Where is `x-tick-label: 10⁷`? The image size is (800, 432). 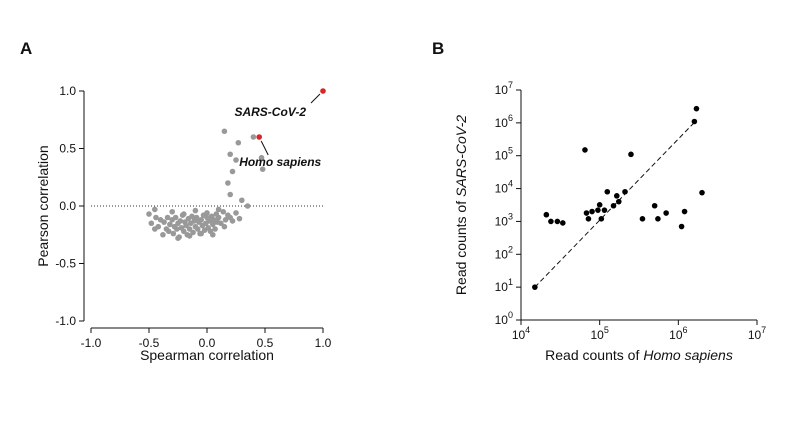 x-tick-label: 10⁷ is located at coordinates (757, 333).